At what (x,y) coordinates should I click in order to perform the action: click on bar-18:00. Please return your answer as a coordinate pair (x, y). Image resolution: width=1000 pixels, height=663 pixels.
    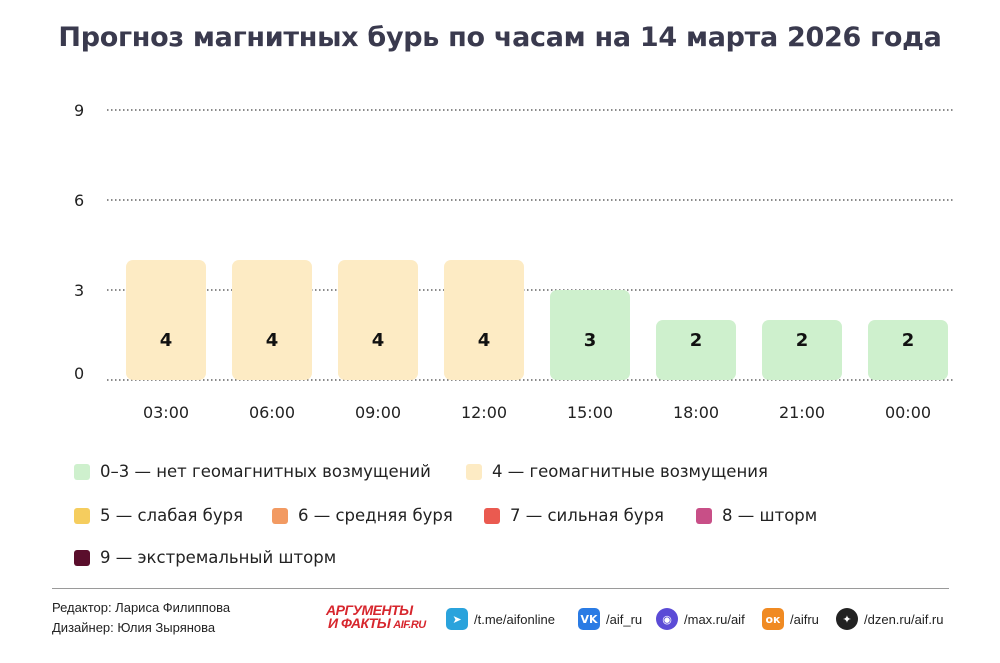
    Looking at the image, I should click on (696, 350).